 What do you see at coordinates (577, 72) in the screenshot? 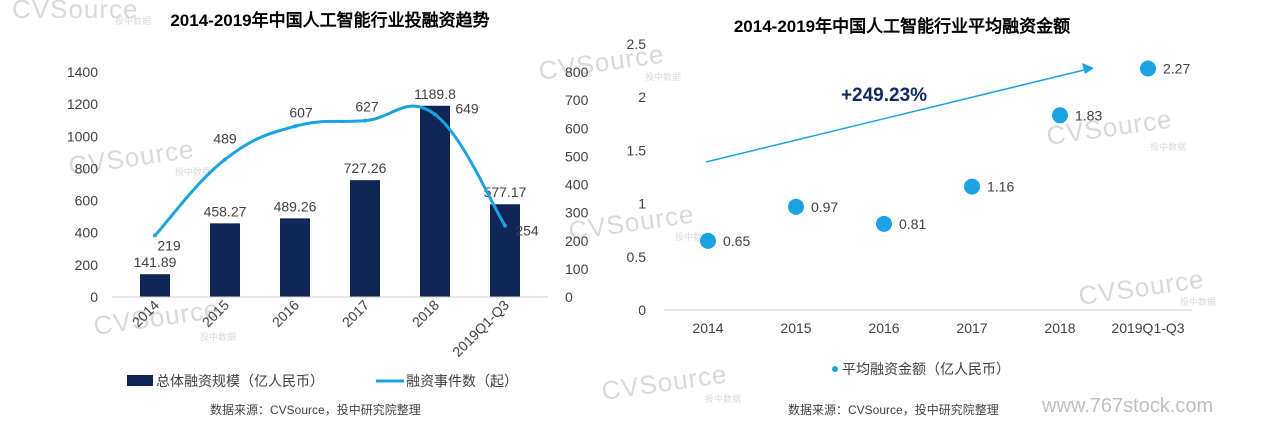
I see `right-y-tick-8: 800` at bounding box center [577, 72].